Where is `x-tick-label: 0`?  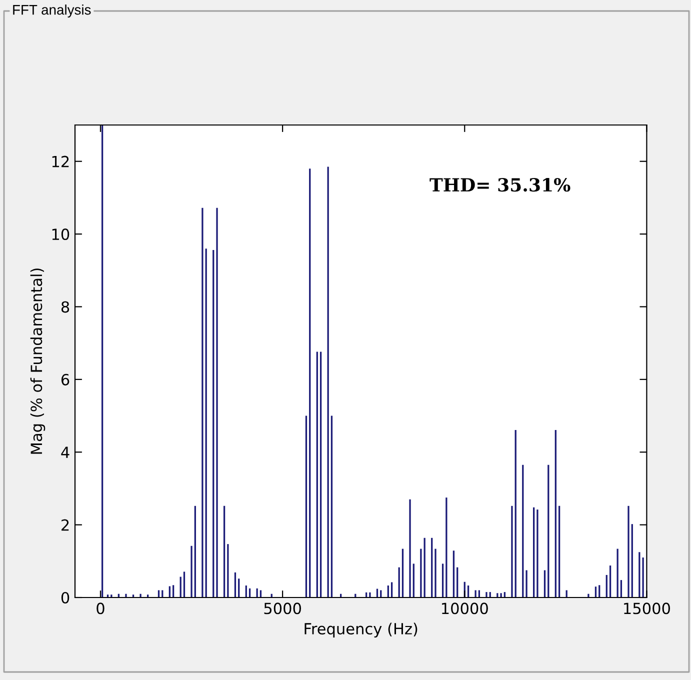
x-tick-label: 0 is located at coordinates (100, 608).